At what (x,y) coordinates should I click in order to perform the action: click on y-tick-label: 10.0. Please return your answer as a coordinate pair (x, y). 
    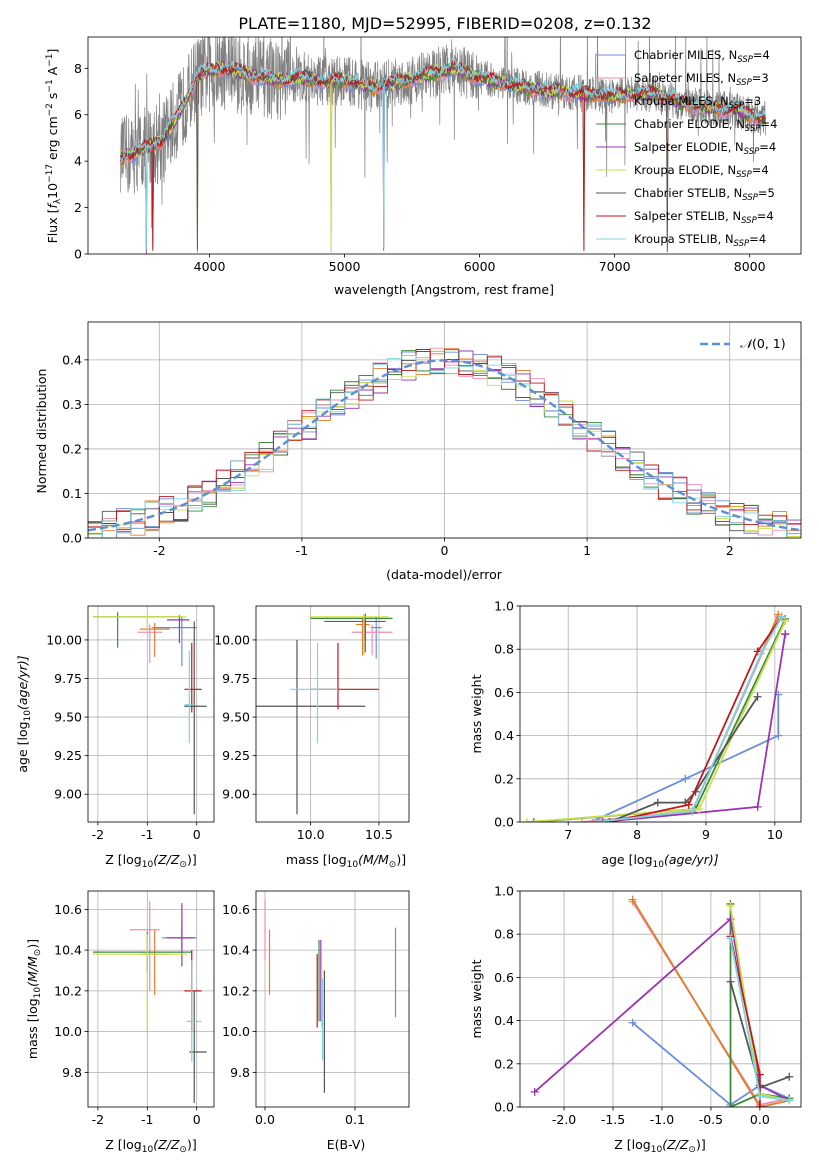
    Looking at the image, I should click on (236, 1031).